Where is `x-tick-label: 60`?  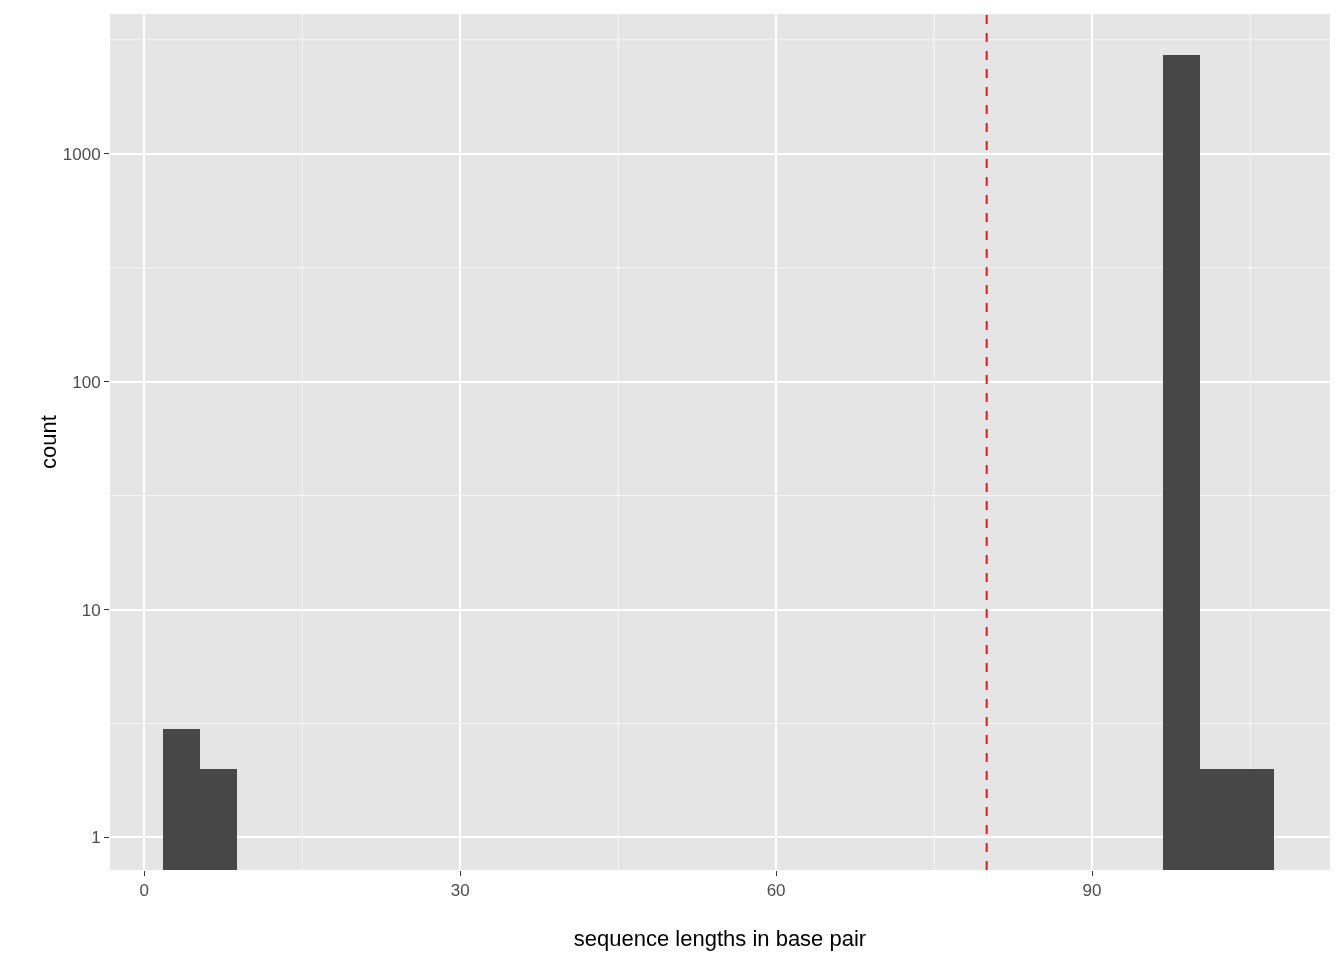 x-tick-label: 60 is located at coordinates (776, 891).